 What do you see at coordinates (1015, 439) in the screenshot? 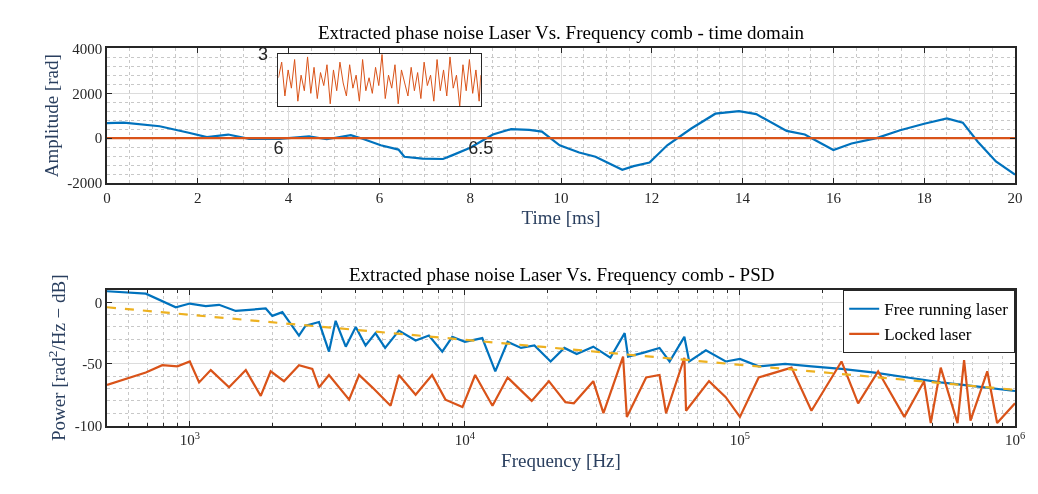
I see `x-tick-label: 10$^{6}$` at bounding box center [1015, 439].